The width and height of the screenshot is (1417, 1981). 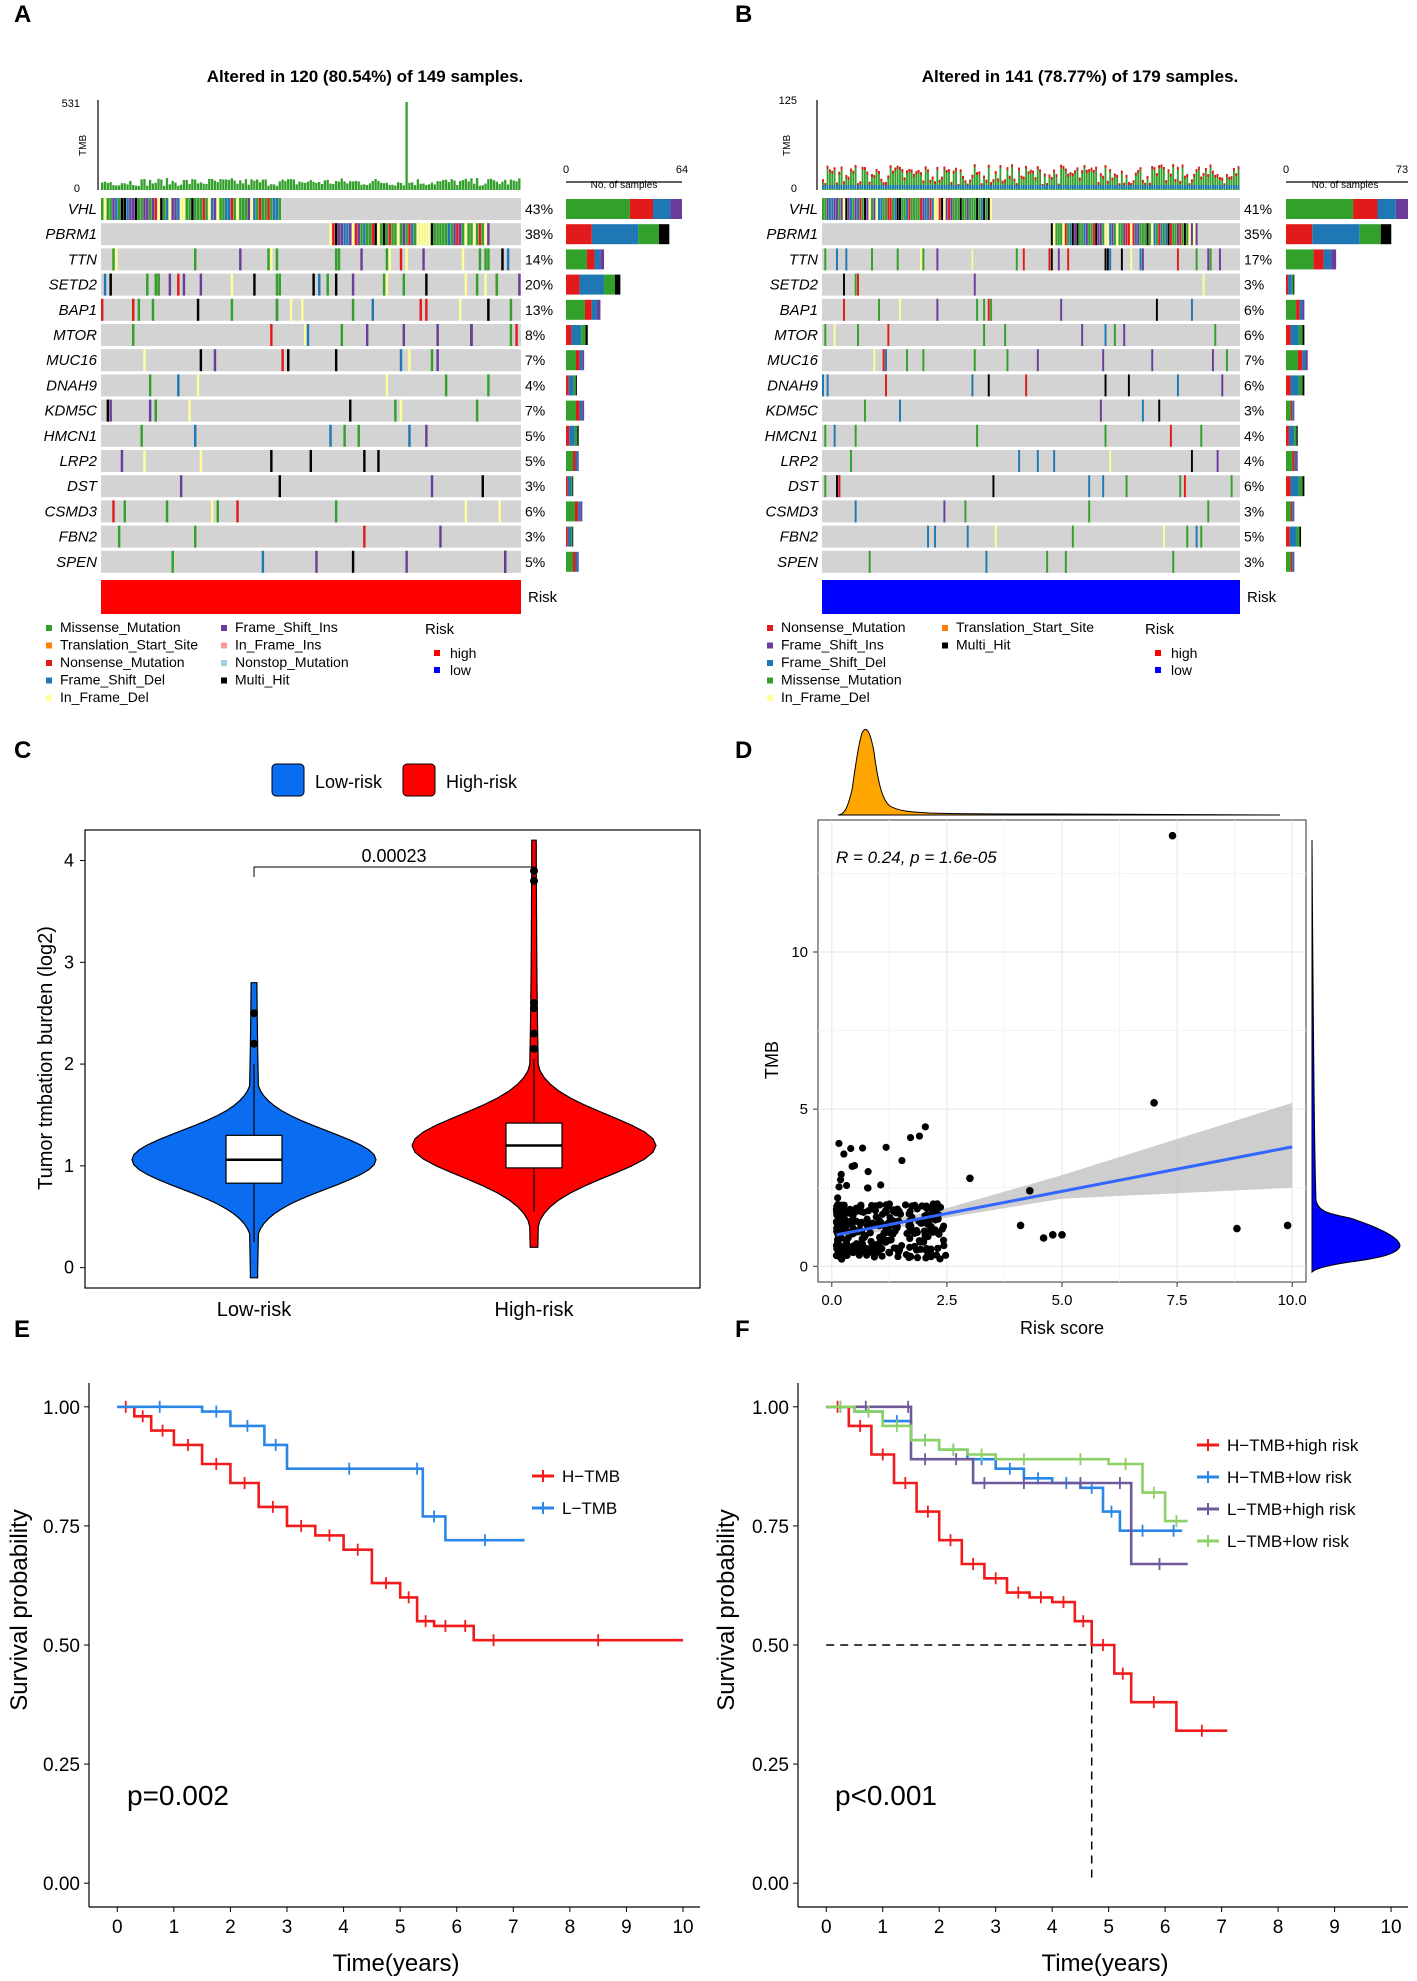 I want to click on gene-label: KDM5C, so click(x=791, y=411).